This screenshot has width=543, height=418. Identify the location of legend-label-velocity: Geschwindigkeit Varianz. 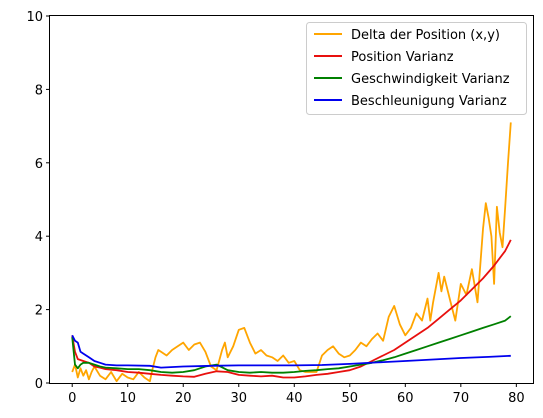
(430, 79).